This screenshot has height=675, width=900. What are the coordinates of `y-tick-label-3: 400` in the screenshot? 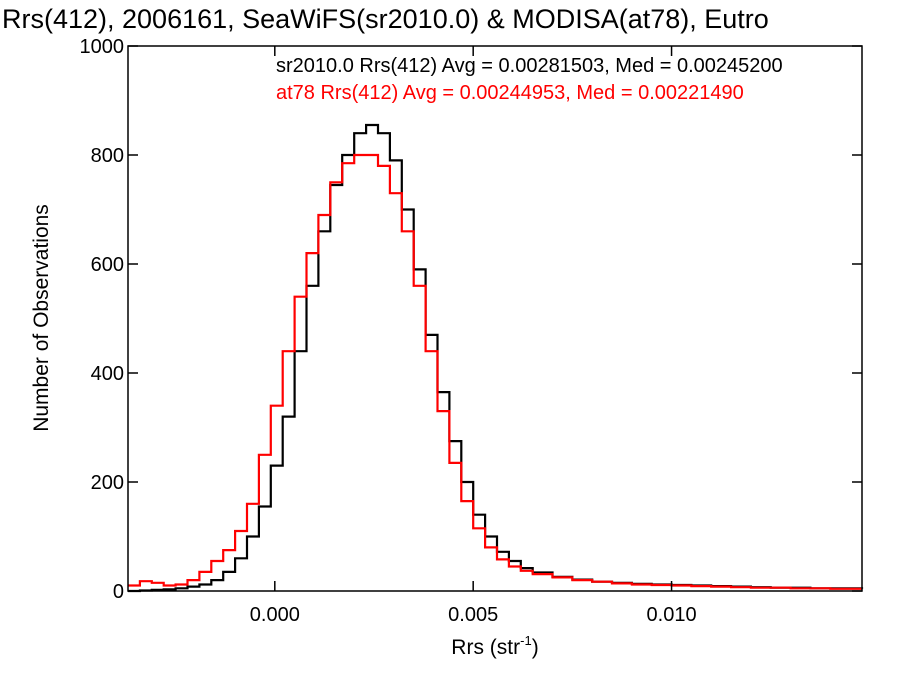 It's located at (107, 374).